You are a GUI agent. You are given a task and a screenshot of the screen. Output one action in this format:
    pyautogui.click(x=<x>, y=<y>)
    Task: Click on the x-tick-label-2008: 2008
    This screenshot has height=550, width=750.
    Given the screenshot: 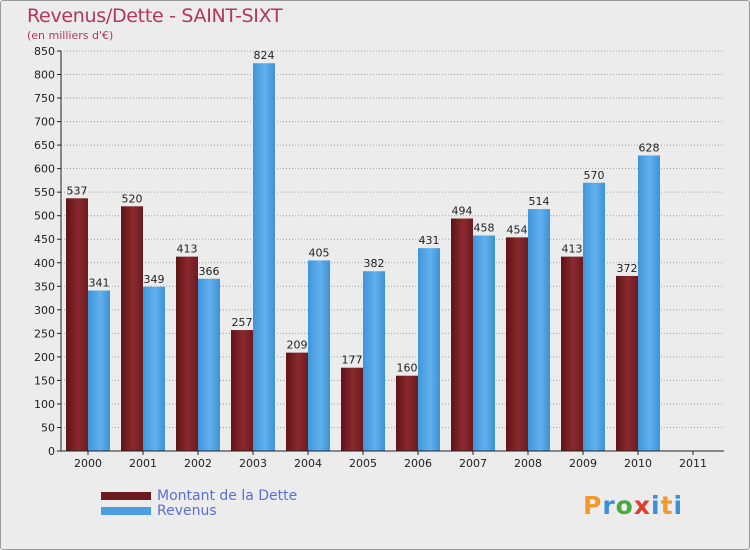 What is the action you would take?
    pyautogui.click(x=528, y=463)
    